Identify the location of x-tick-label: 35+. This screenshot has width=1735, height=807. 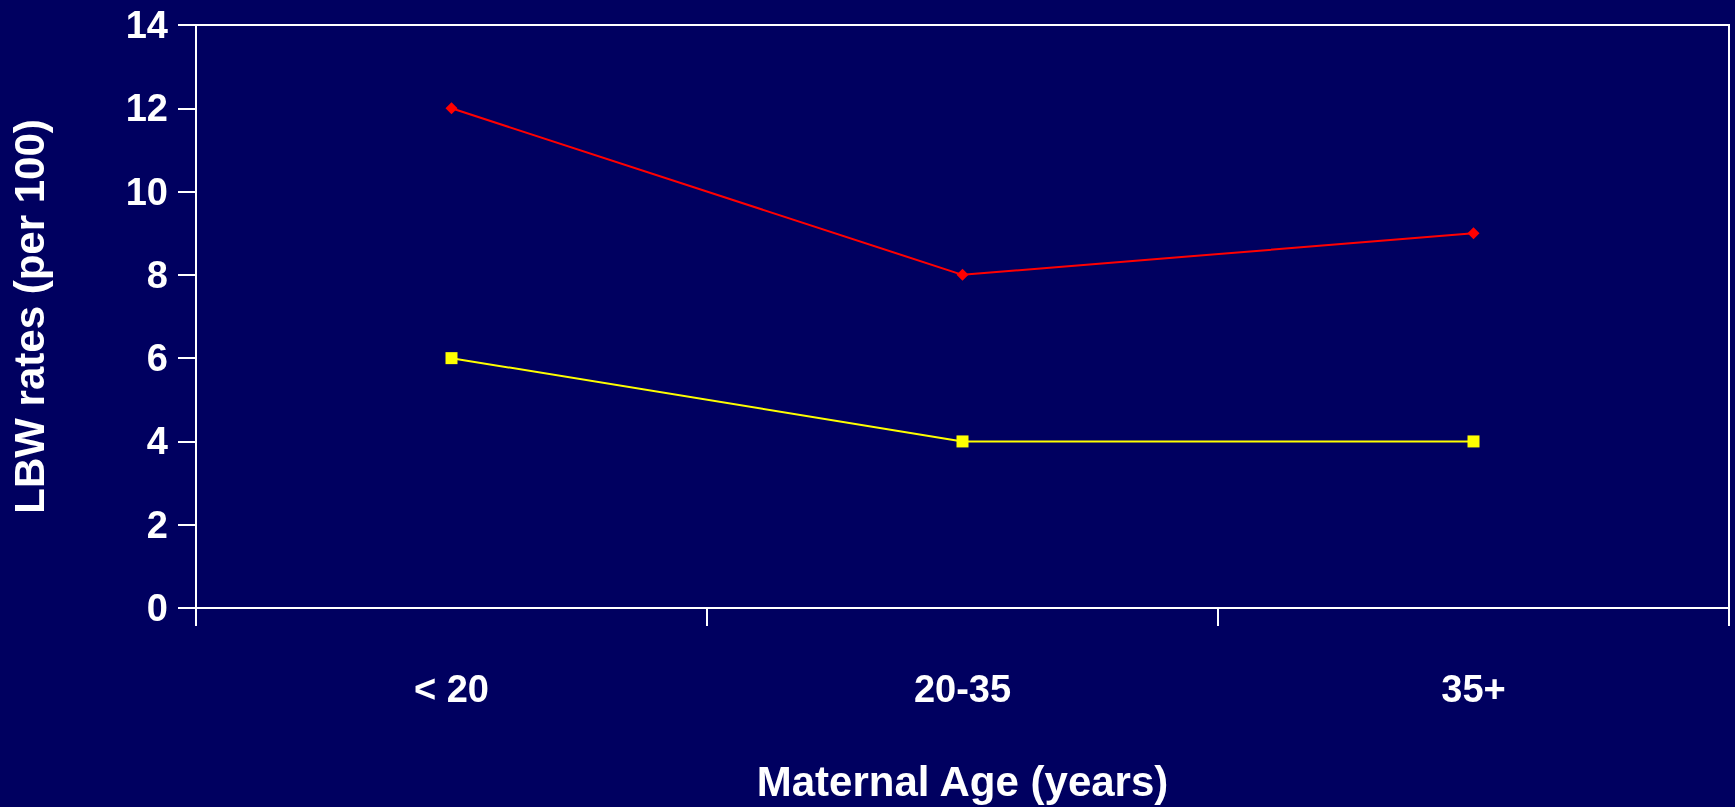
(1473, 689).